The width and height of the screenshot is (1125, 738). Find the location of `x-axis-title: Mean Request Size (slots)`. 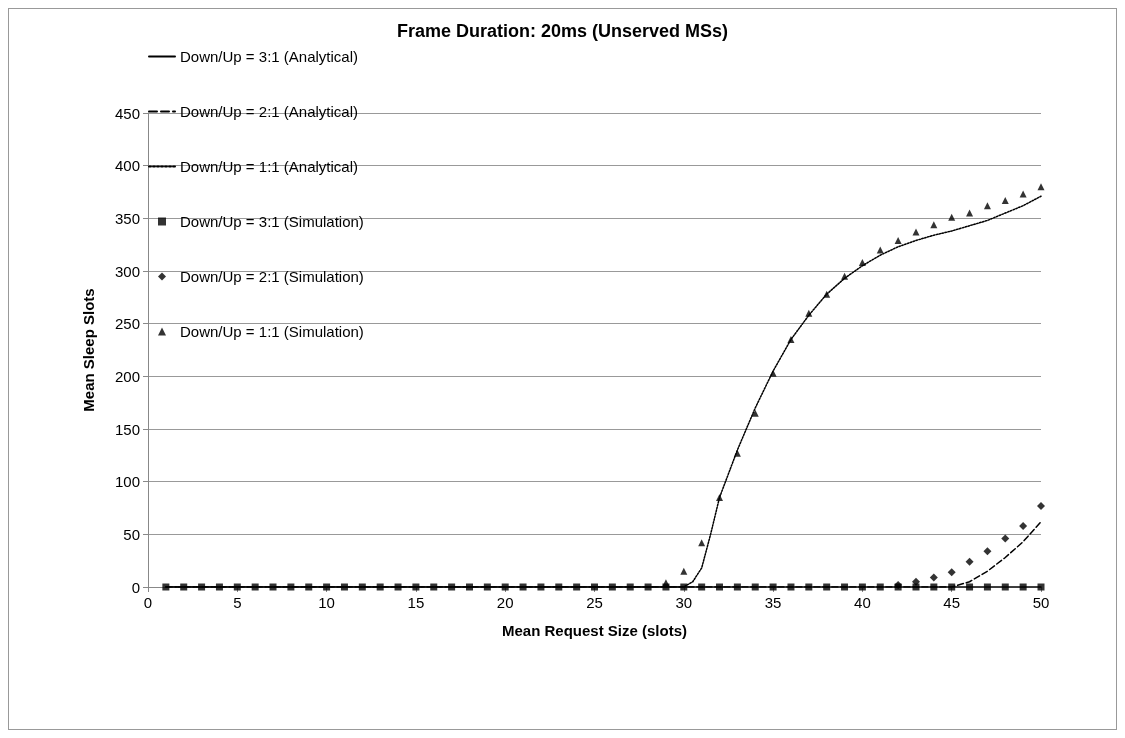

x-axis-title: Mean Request Size (slots) is located at coordinates (594, 630).